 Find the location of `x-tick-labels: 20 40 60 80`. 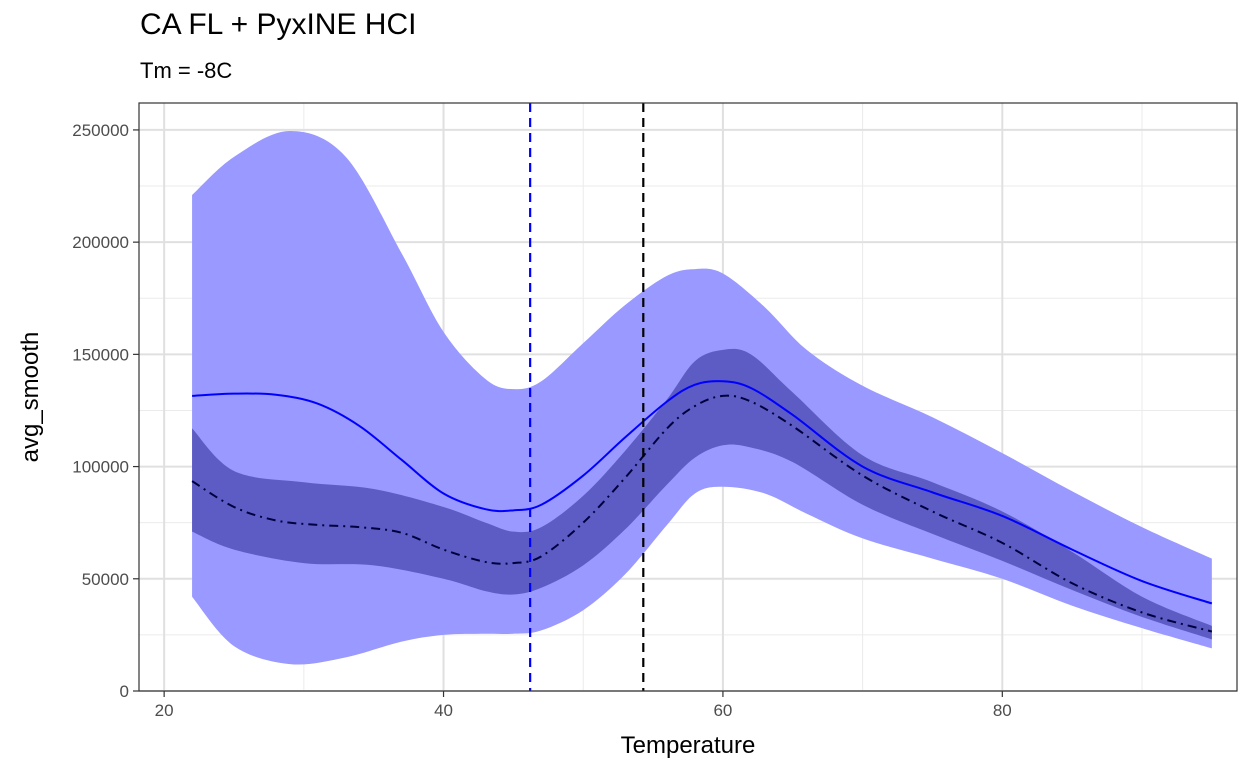

x-tick-labels: 20 40 60 80 is located at coordinates (583, 710).